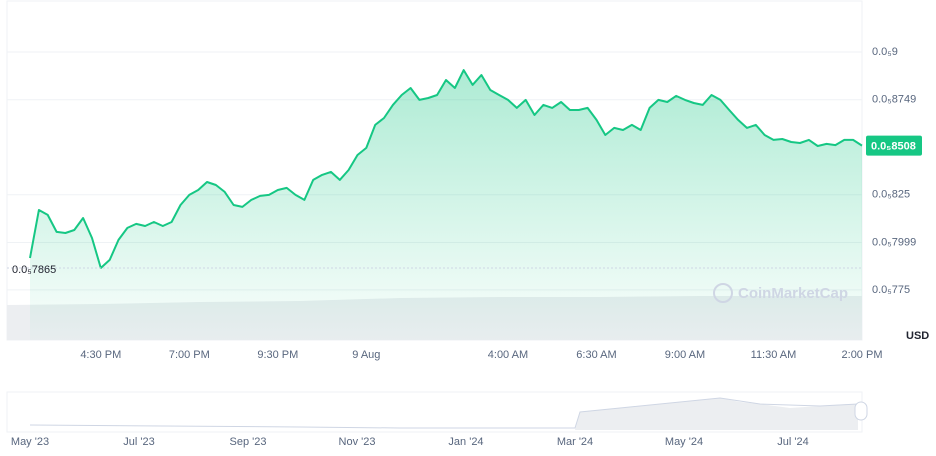 The width and height of the screenshot is (936, 456). Describe the element at coordinates (596, 355) in the screenshot. I see `x-tick-label: 6:30 AM` at that location.